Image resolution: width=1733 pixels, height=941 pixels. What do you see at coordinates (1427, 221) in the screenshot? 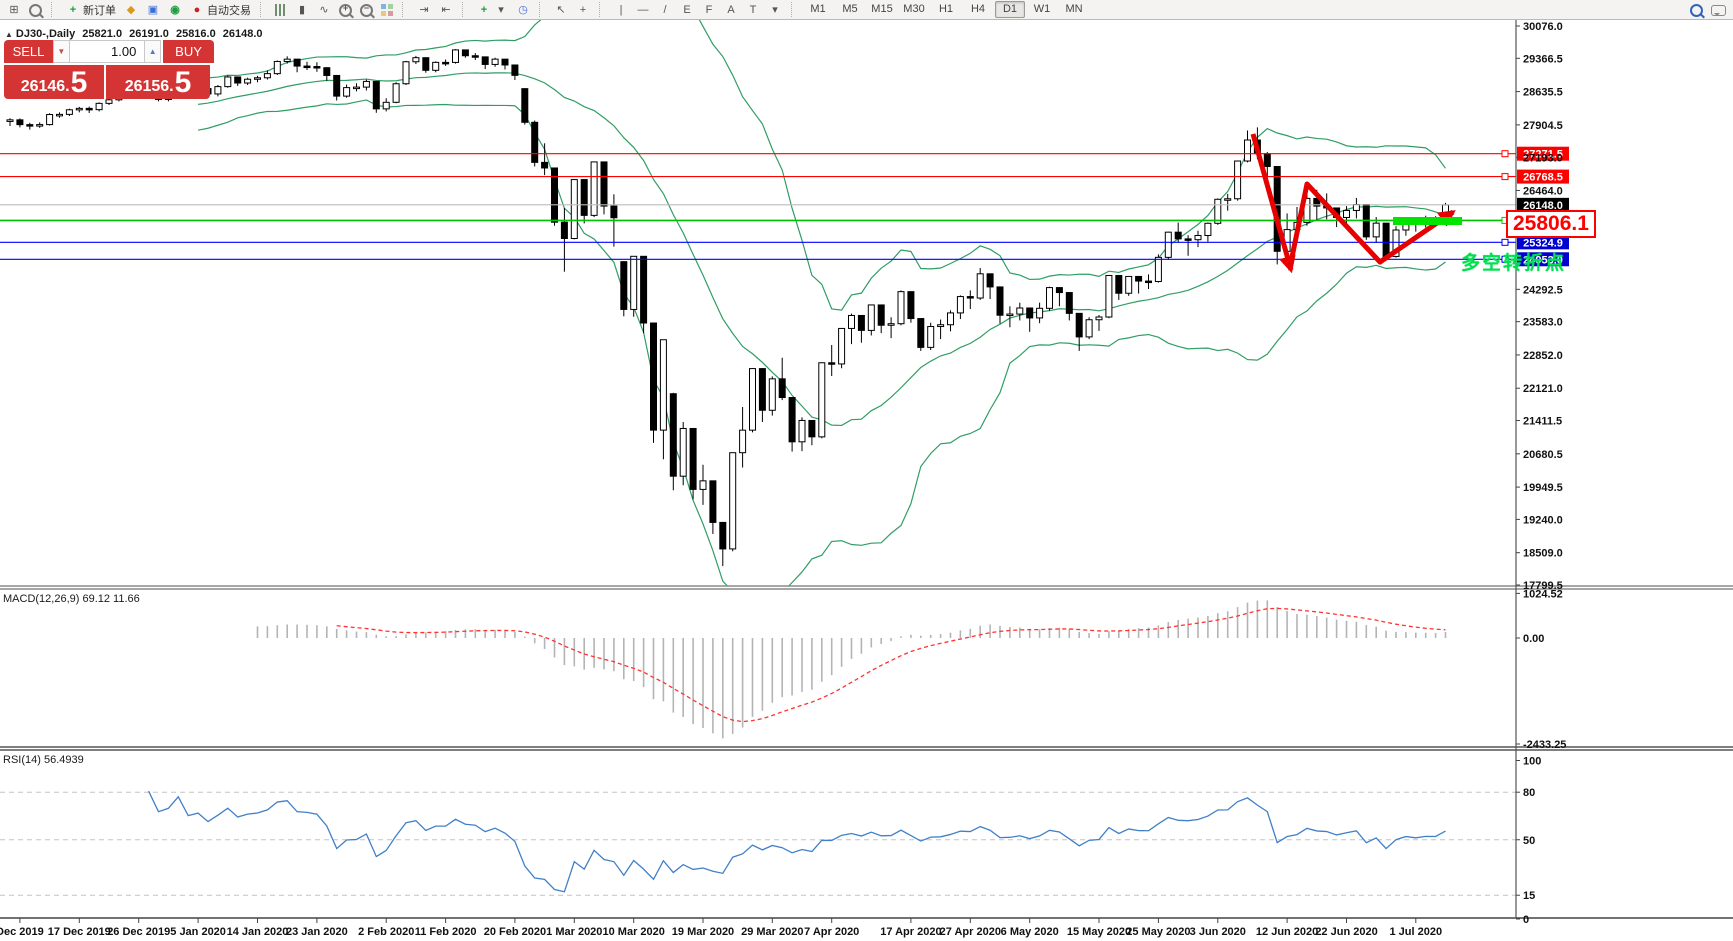
I see `green-highlight-bar` at bounding box center [1427, 221].